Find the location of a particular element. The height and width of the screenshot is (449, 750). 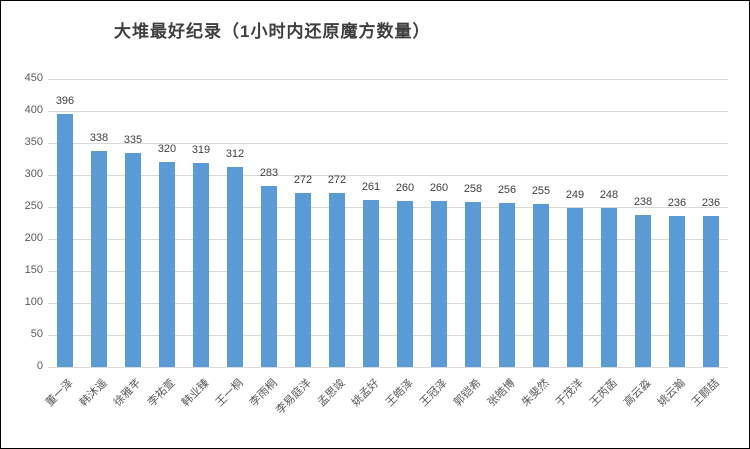

y-axis-tick-label: 100 is located at coordinates (33, 302).